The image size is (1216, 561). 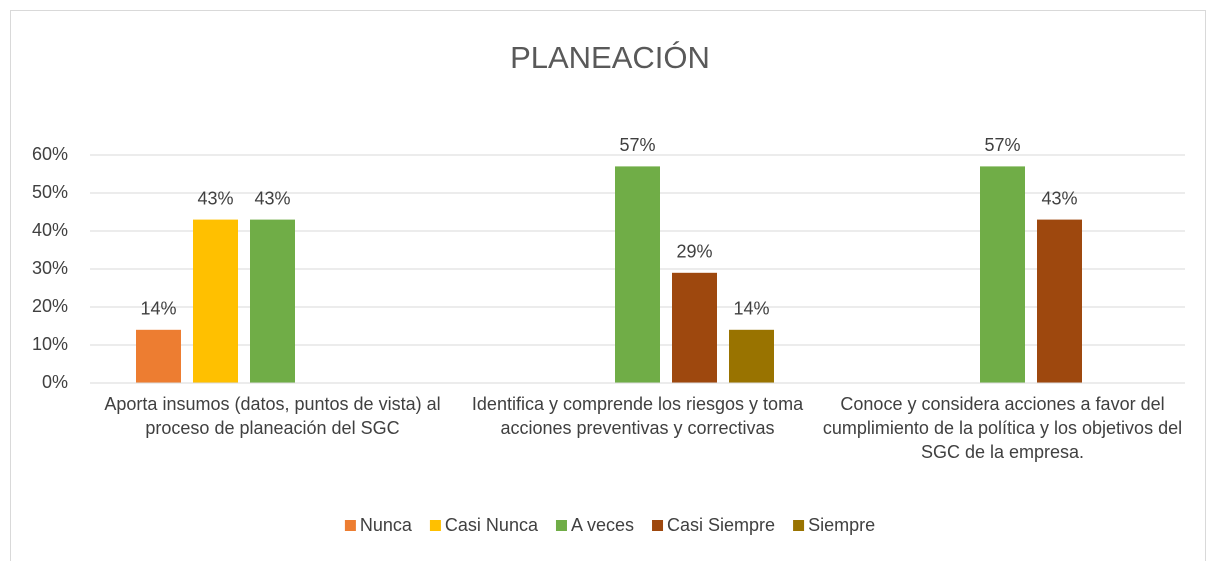 What do you see at coordinates (841, 525) in the screenshot?
I see `legend-label: Siempre` at bounding box center [841, 525].